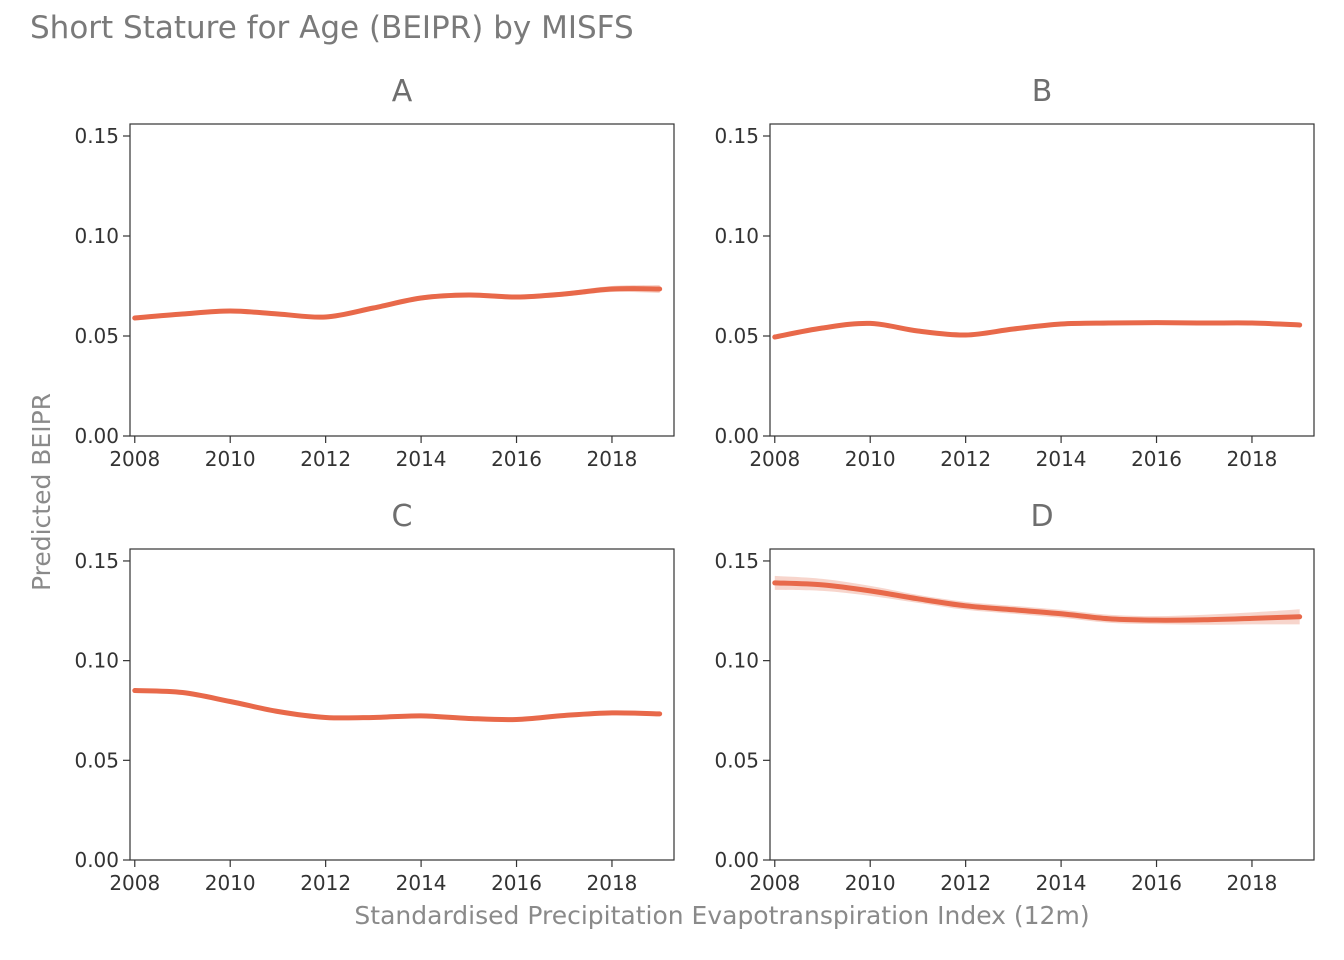  I want to click on chart-title: Short Stature for Age (BEIPR) by MISFS, so click(332, 28).